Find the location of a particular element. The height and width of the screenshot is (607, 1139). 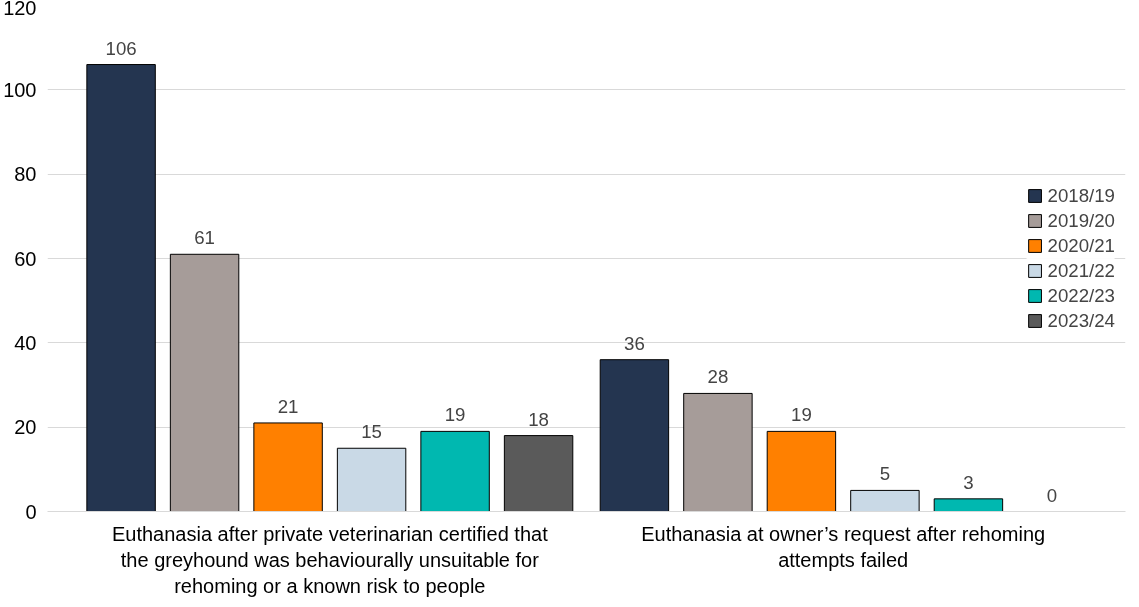

data-label: 36 is located at coordinates (634, 343).